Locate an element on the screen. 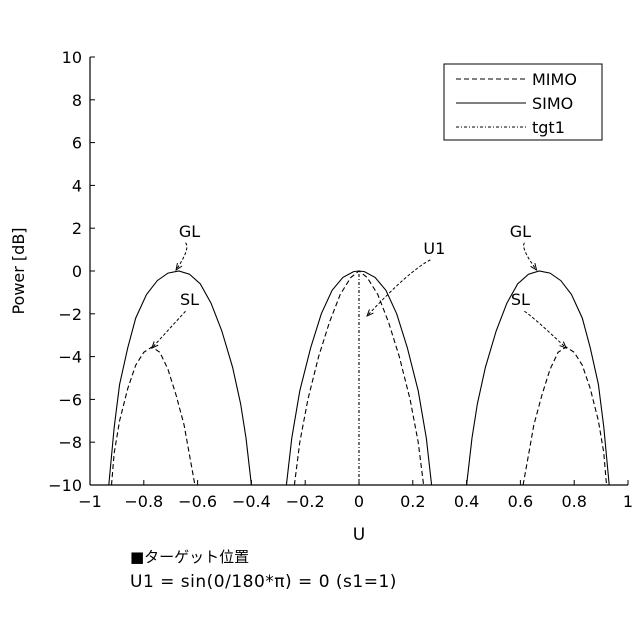 This screenshot has height=640, width=640. legend-box is located at coordinates (523, 102).